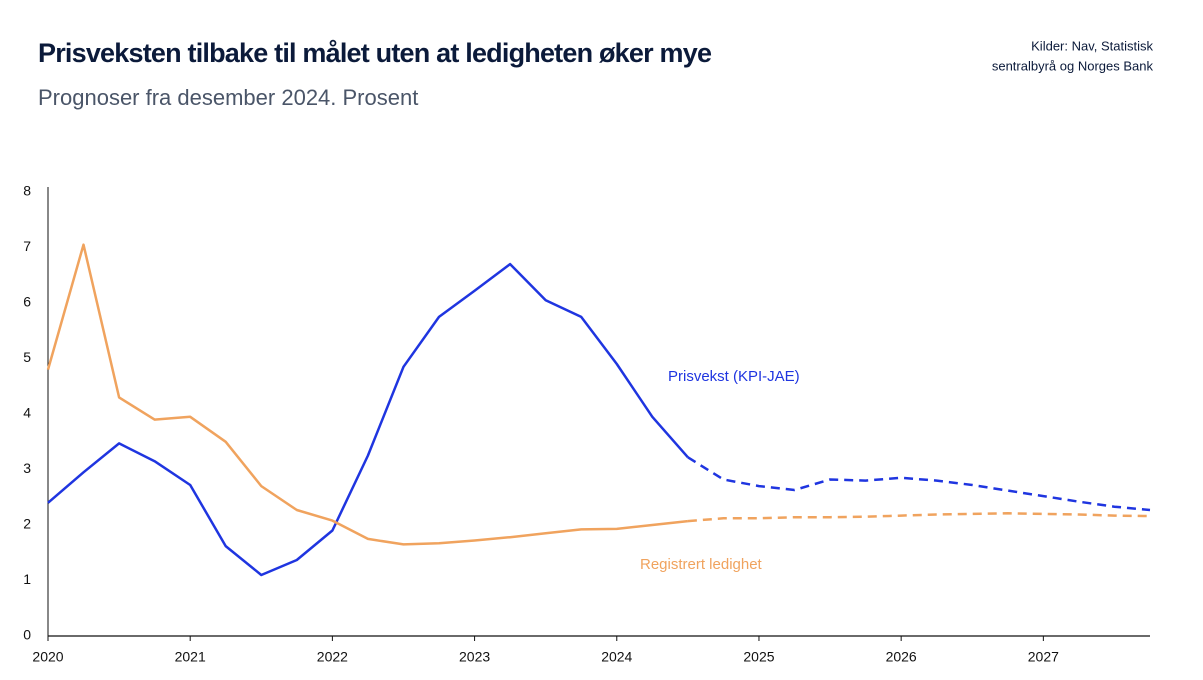  I want to click on y-tick-label: 4, so click(27, 413).